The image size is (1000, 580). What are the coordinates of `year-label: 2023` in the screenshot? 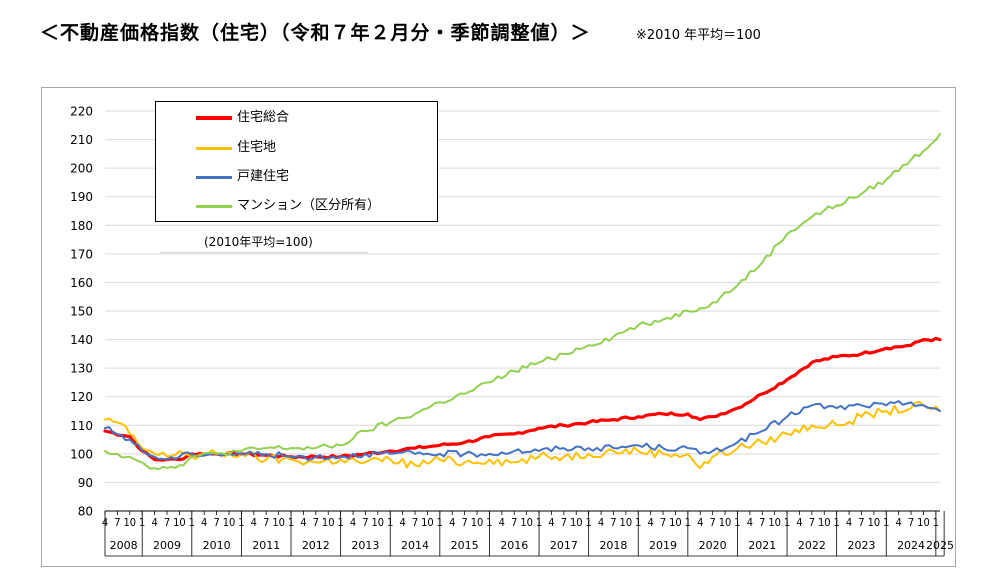 It's located at (861, 545).